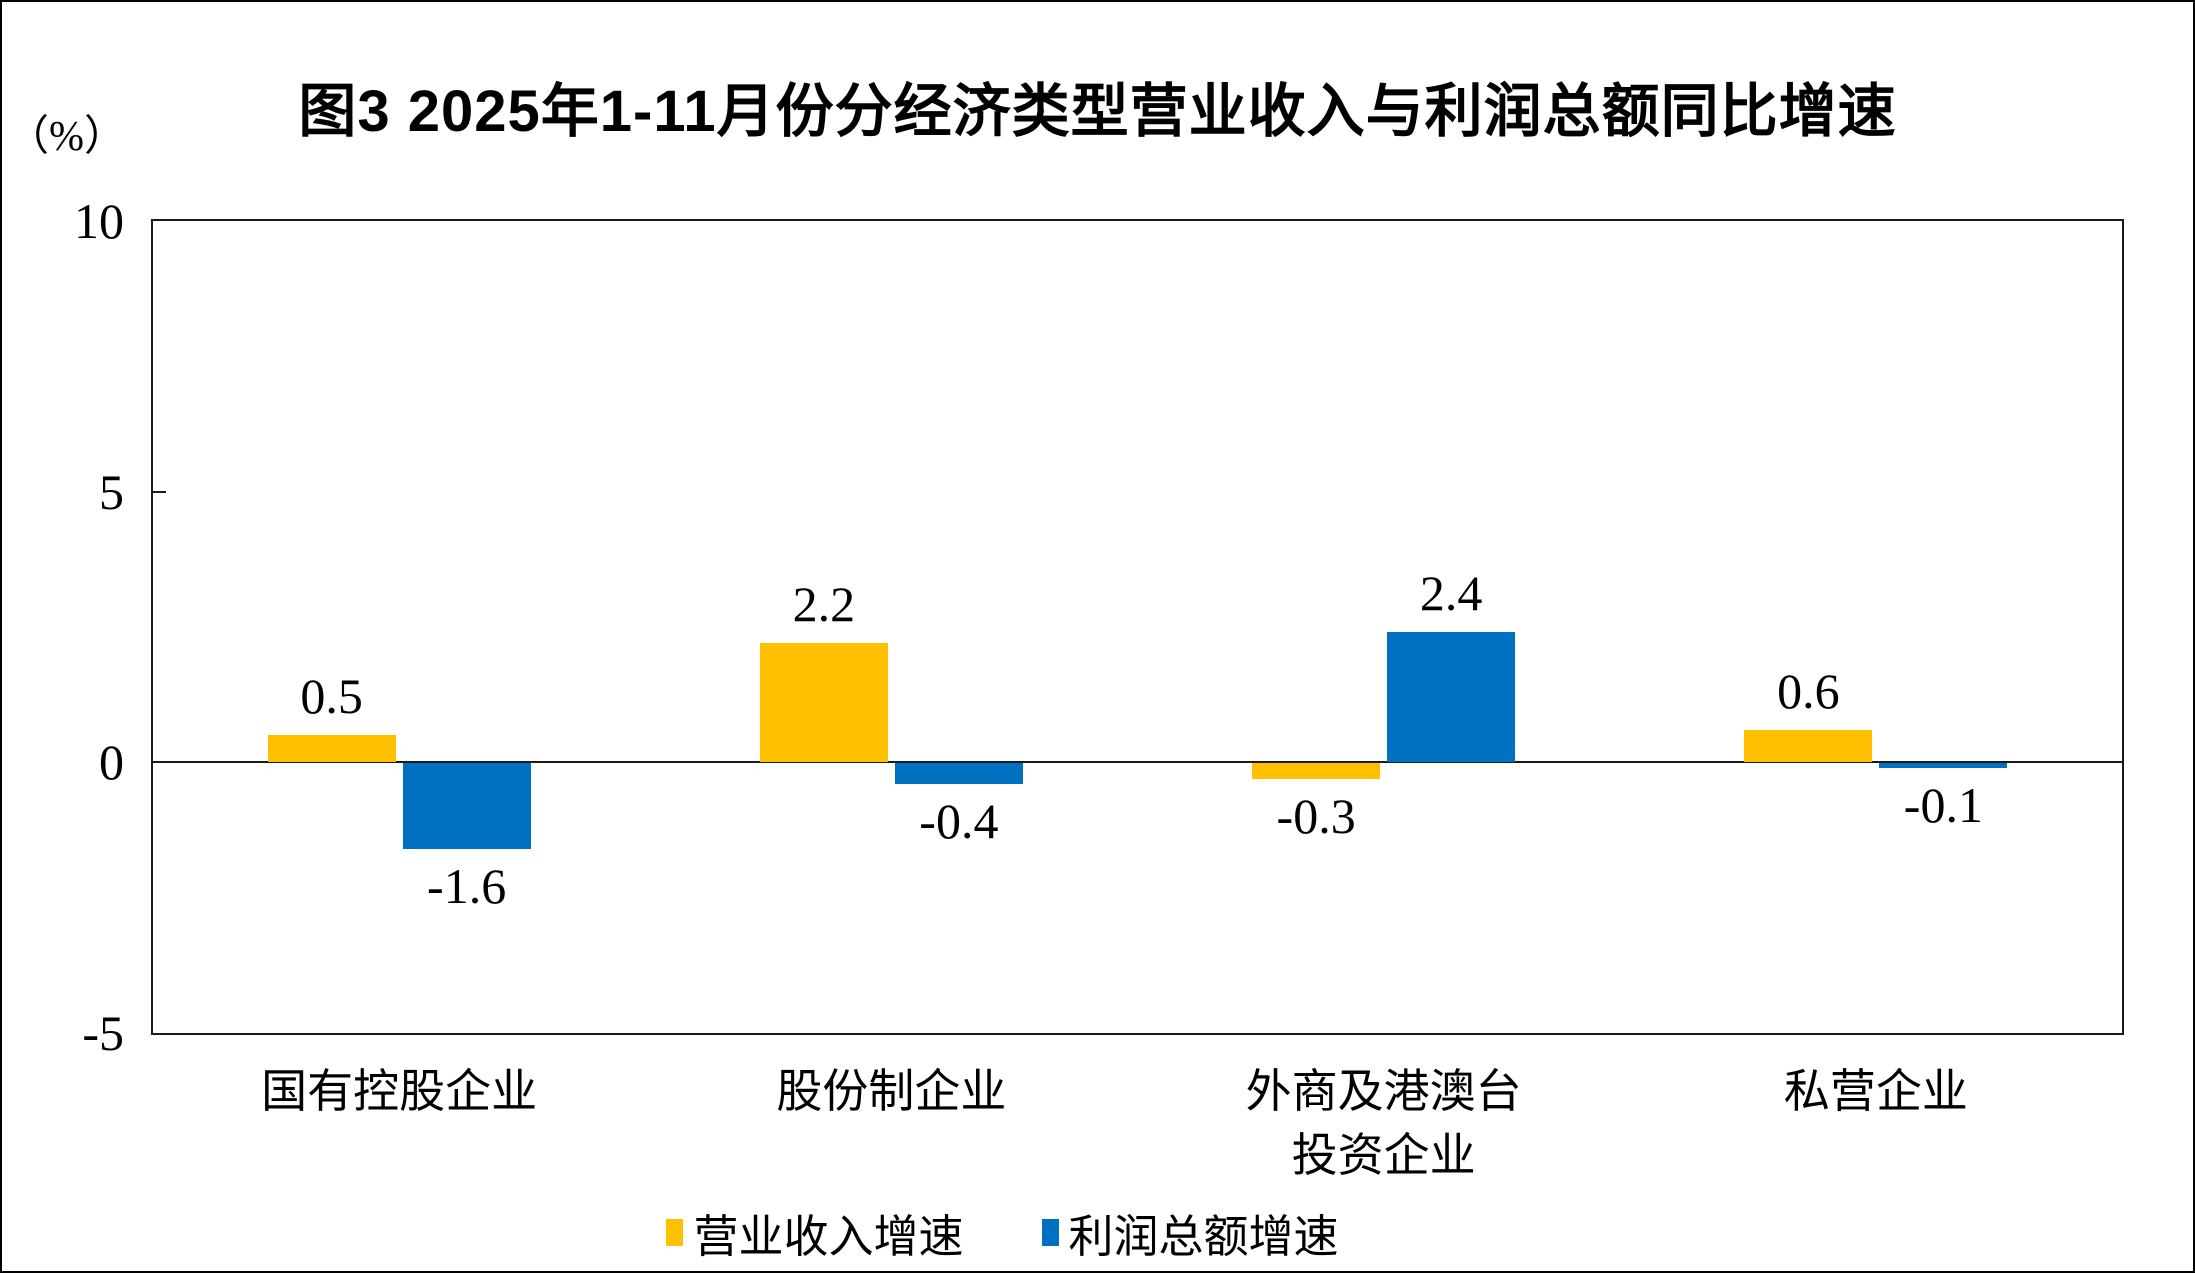 The height and width of the screenshot is (1273, 2195). What do you see at coordinates (1316, 771) in the screenshot?
I see `bar-营业收入增速-3` at bounding box center [1316, 771].